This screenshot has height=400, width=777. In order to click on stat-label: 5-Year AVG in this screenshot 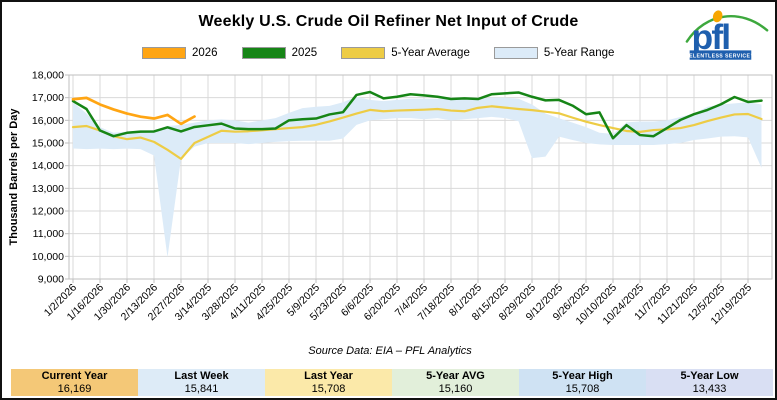, I will do `click(455, 376)`.